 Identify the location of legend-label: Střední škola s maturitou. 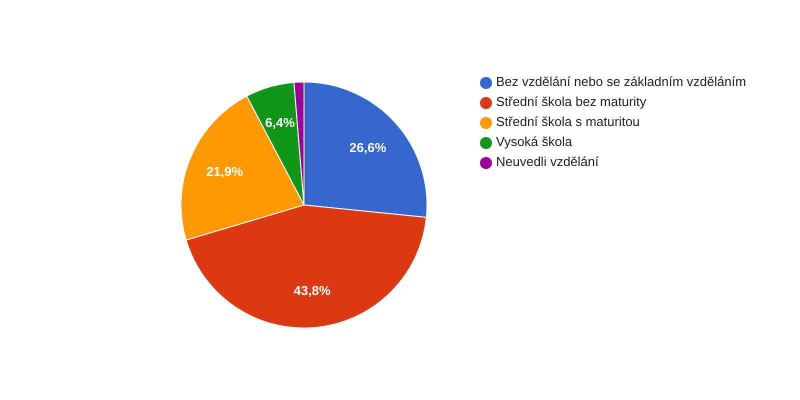
(568, 121).